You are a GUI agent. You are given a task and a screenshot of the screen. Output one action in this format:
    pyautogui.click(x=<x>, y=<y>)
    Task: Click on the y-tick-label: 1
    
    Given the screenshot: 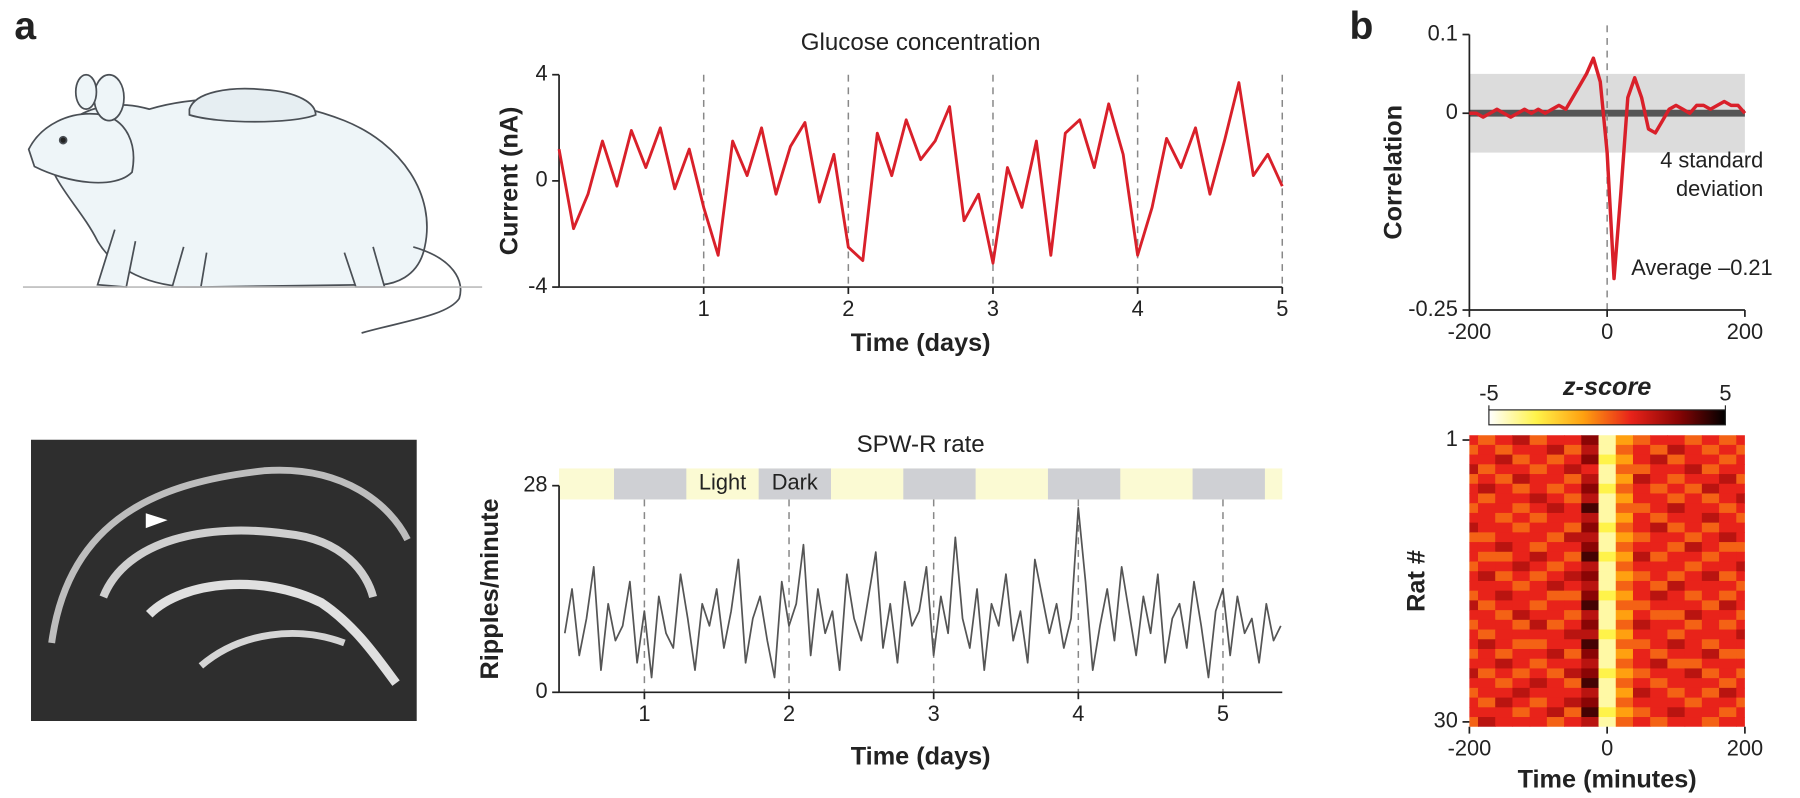 What is the action you would take?
    pyautogui.click(x=1452, y=438)
    